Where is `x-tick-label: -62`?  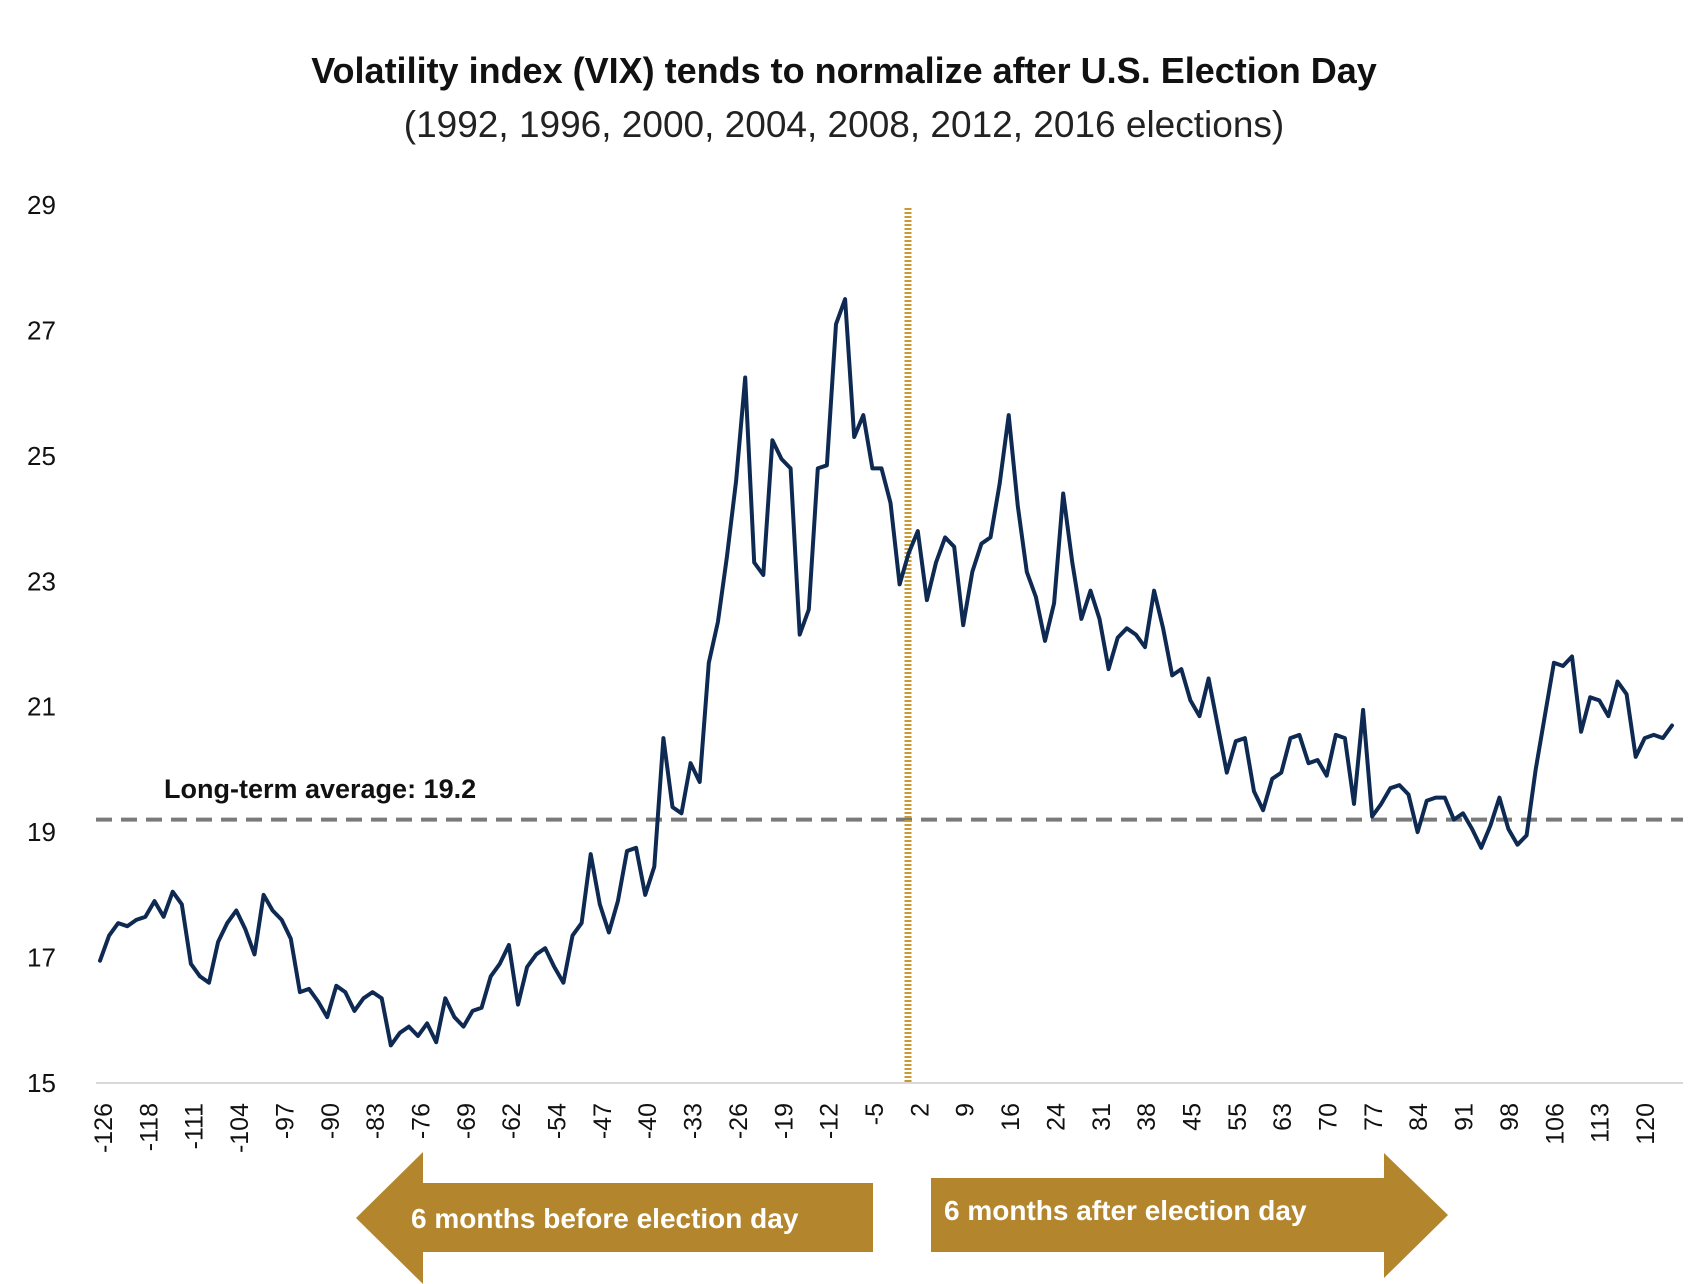 x-tick-label: -62 is located at coordinates (512, 1121).